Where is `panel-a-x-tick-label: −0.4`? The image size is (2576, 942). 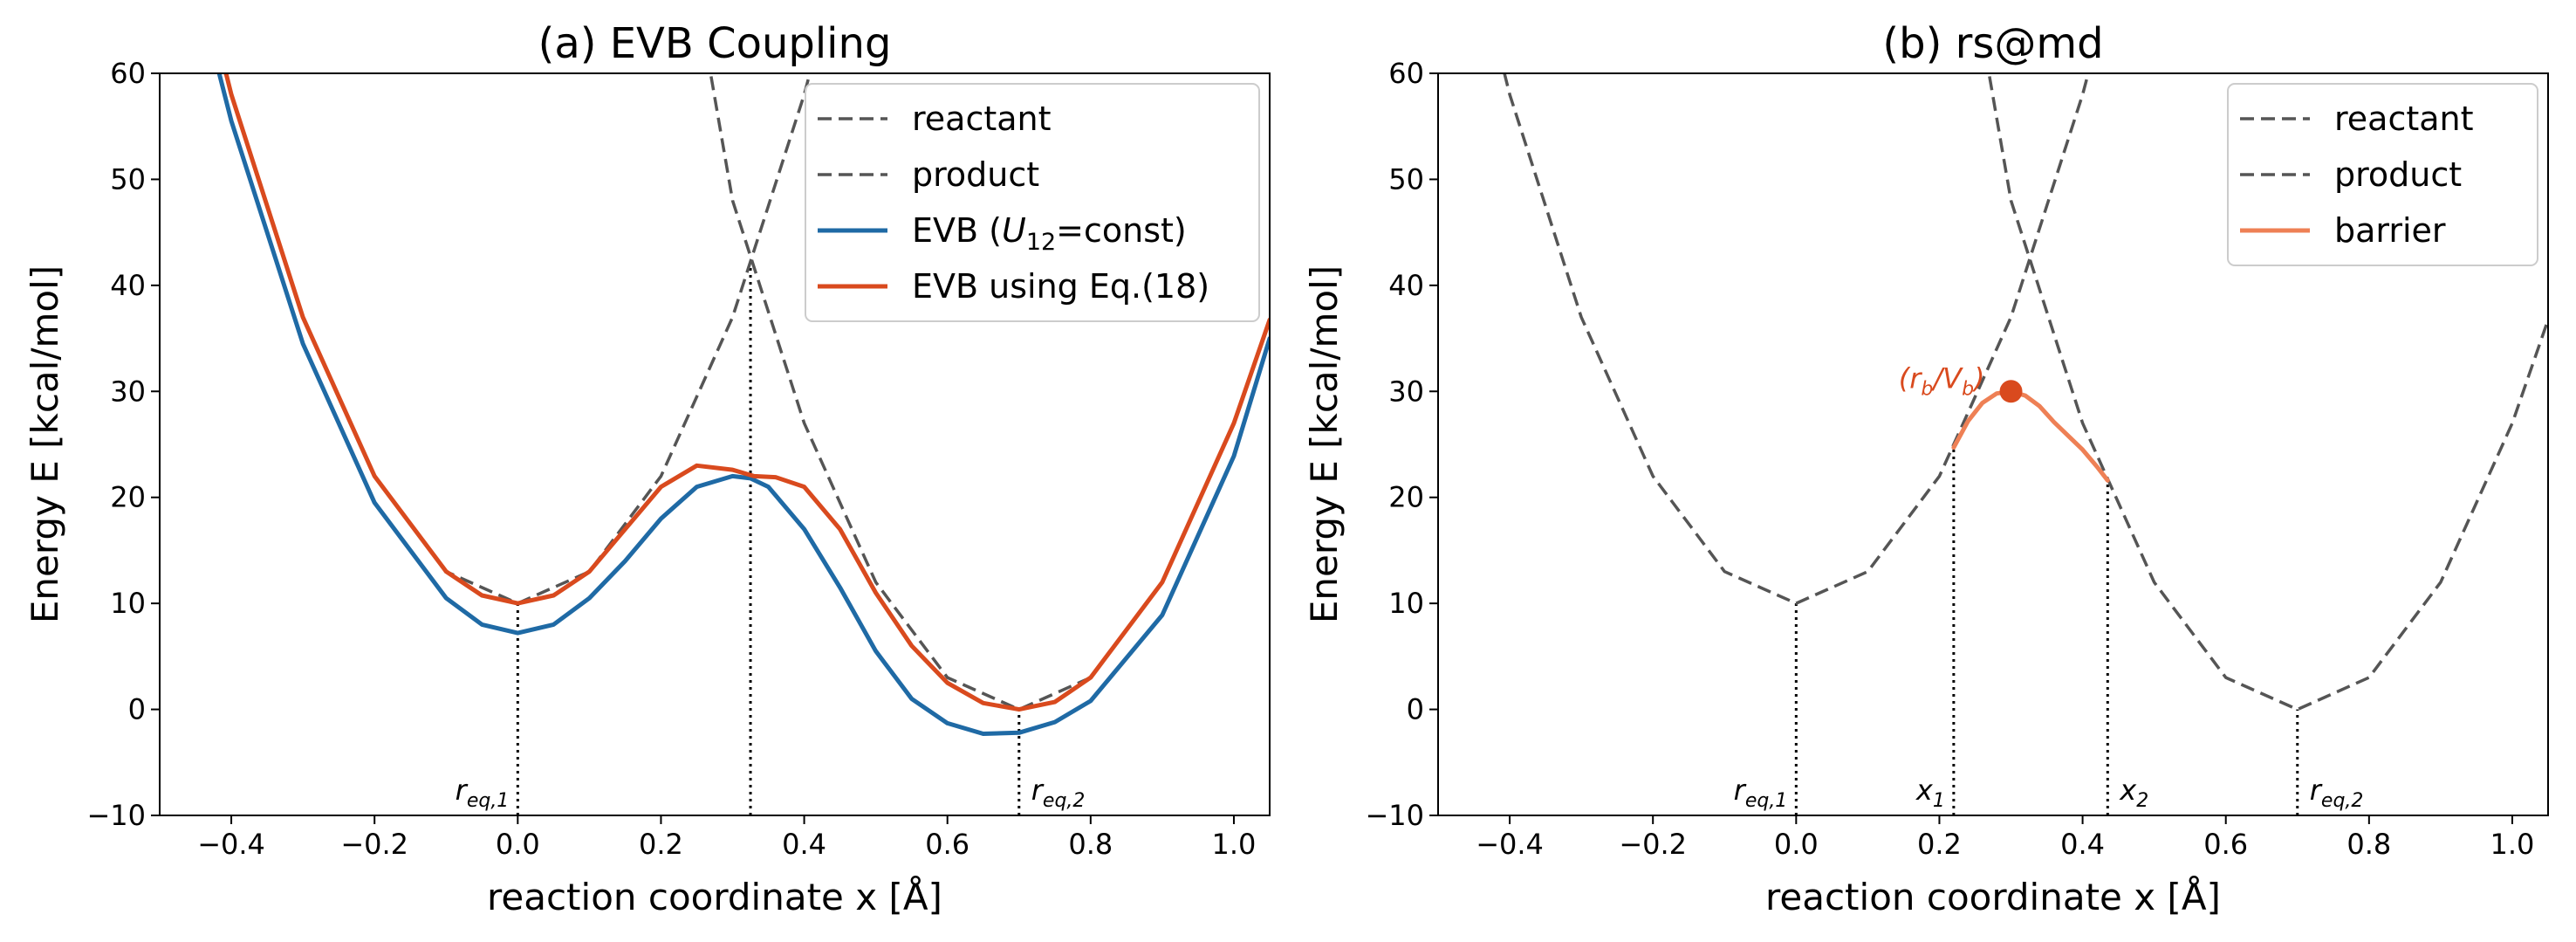 panel-a-x-tick-label: −0.4 is located at coordinates (231, 844).